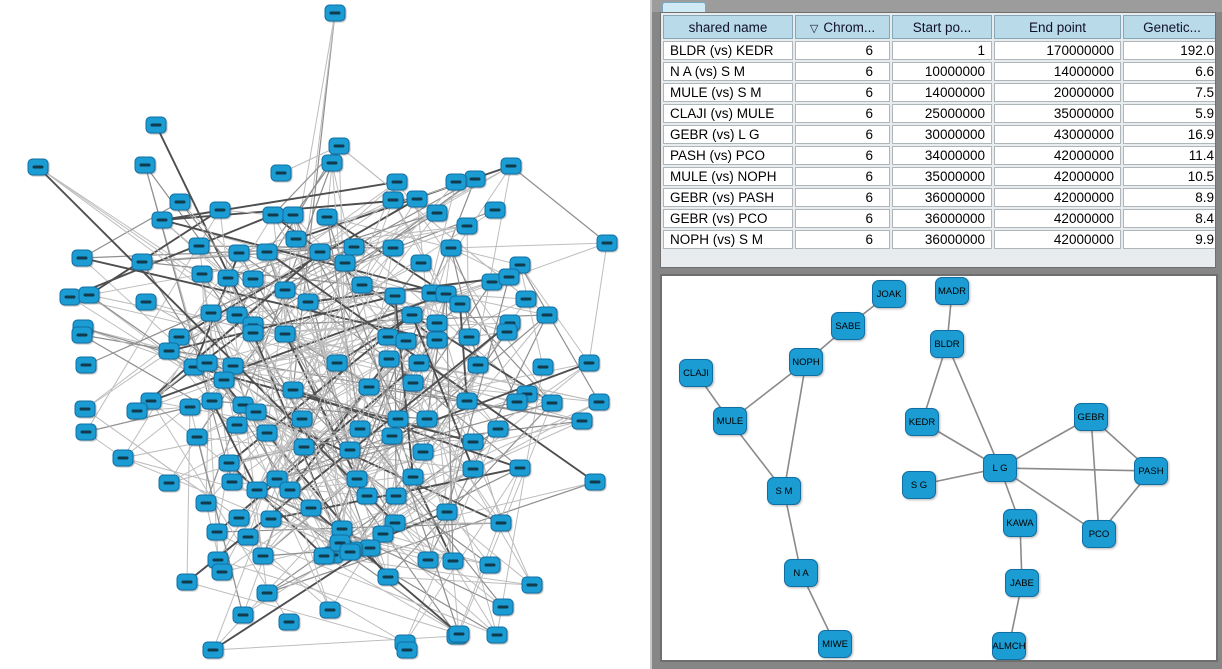 The image size is (1222, 669). Describe the element at coordinates (939, 176) in the screenshot. I see `table-row: MULE (vs) NOPH 6 35000000 42000000 10.5` at that location.